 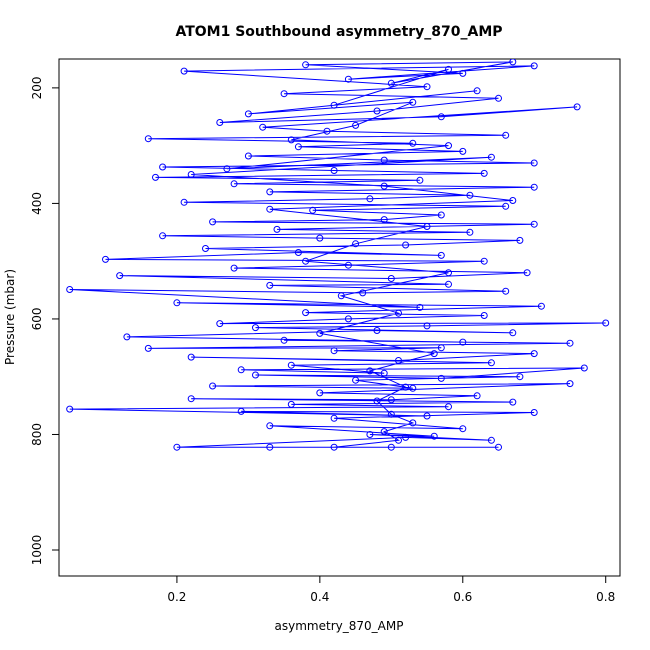 I want to click on x-axis: 0.2 0.4 0.6 0.8, so click(x=391, y=589).